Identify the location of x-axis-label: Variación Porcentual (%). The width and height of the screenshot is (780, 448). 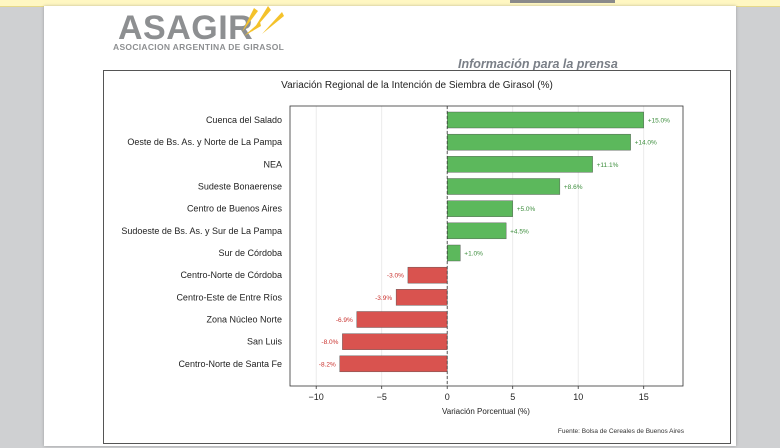
(486, 411).